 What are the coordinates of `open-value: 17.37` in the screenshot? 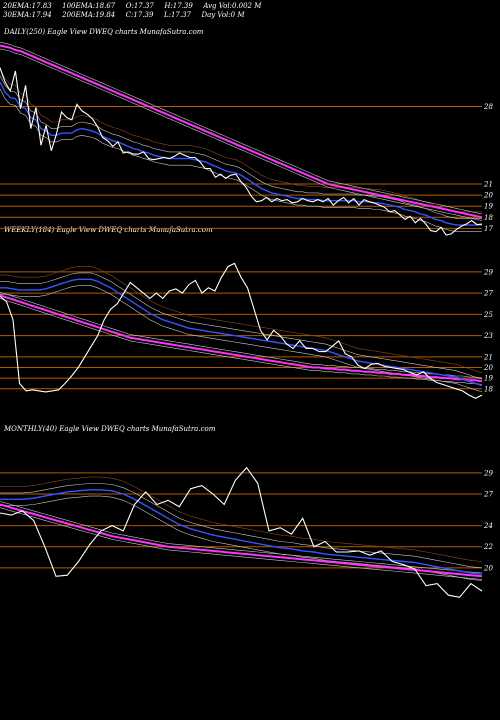 It's located at (143, 6).